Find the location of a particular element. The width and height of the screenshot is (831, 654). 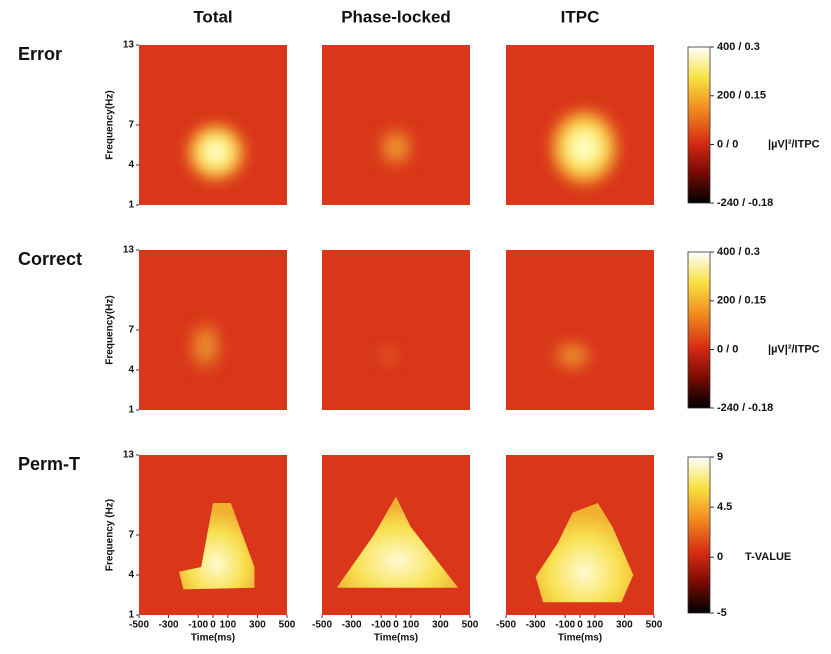

row-label: Error is located at coordinates (40, 54).